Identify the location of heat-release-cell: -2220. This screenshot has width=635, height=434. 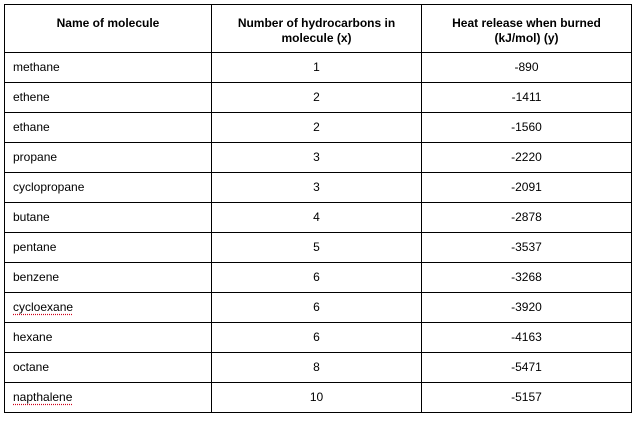
(526, 157).